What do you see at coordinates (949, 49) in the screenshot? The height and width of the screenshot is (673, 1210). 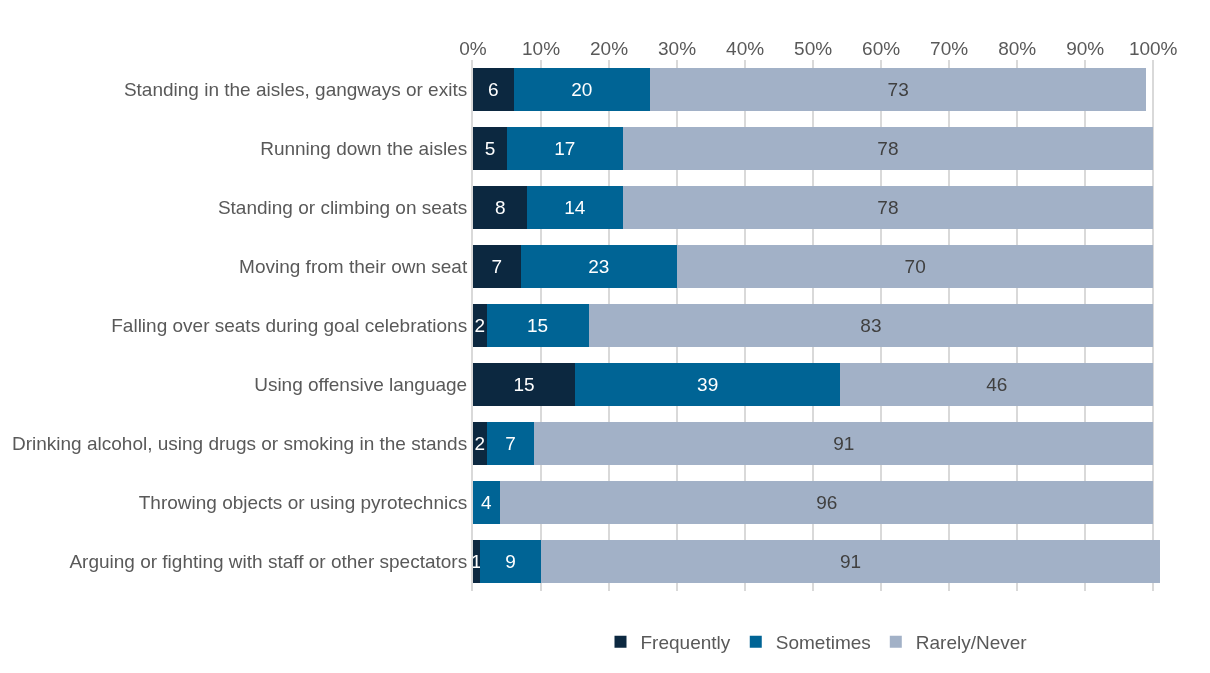 I see `x-tick-label: 70%` at bounding box center [949, 49].